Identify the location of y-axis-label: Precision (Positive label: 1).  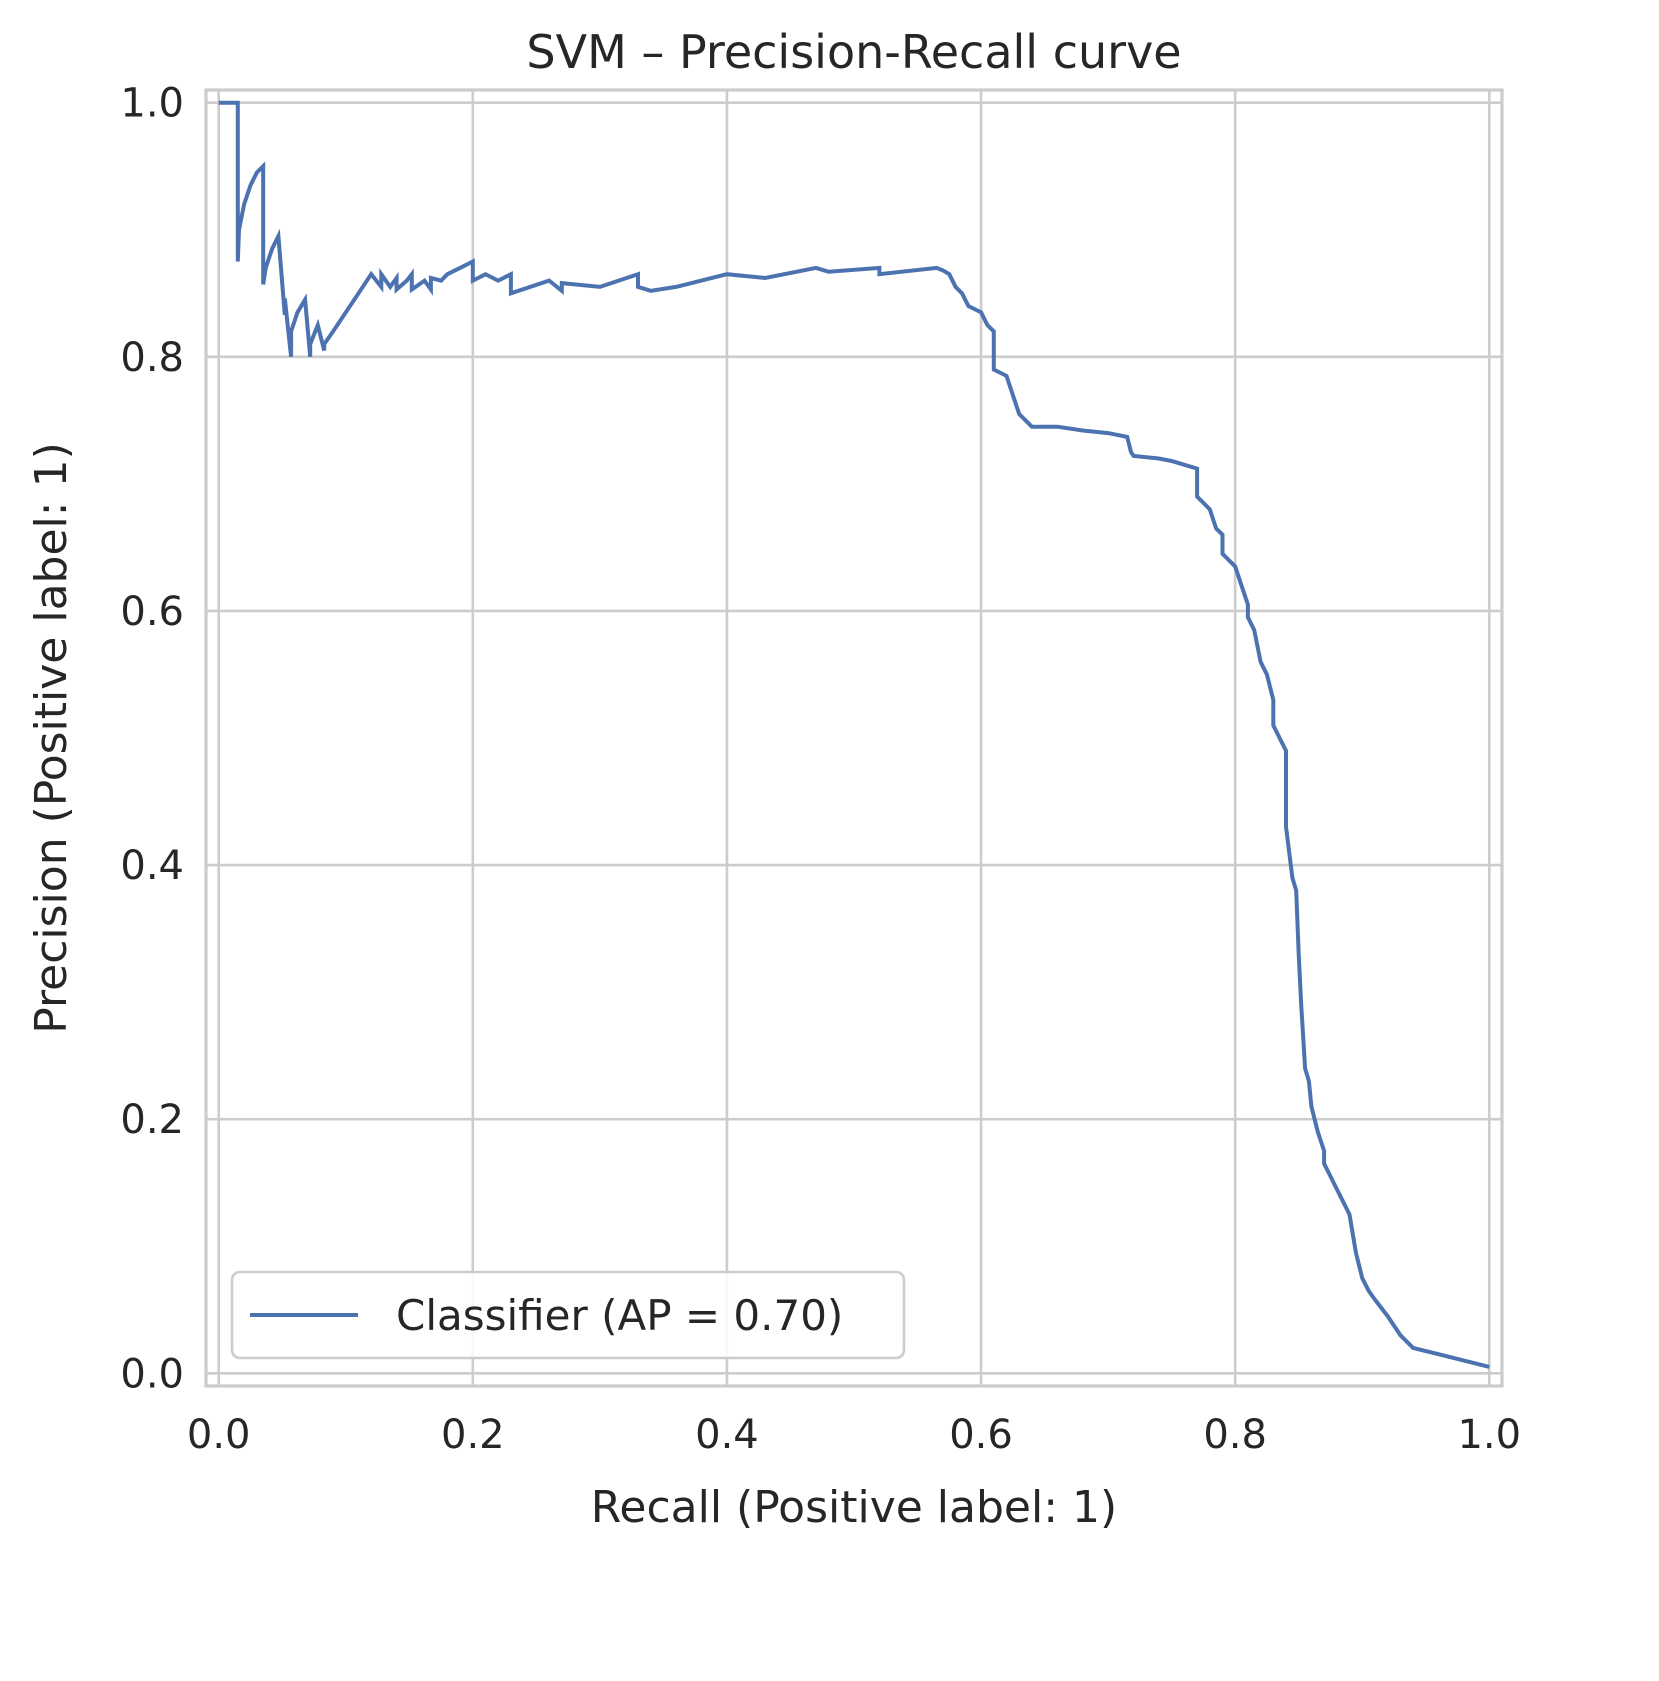
(51, 737).